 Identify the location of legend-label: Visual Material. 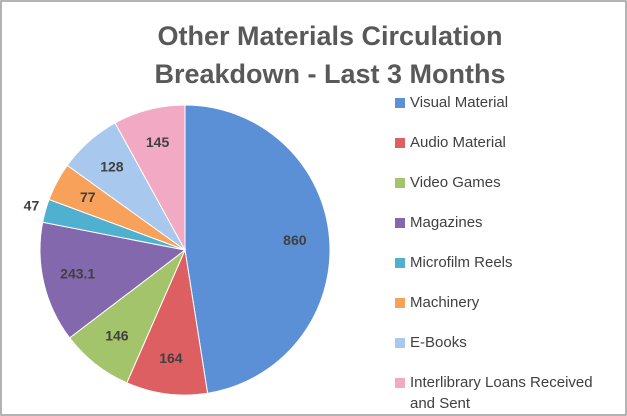
(459, 102).